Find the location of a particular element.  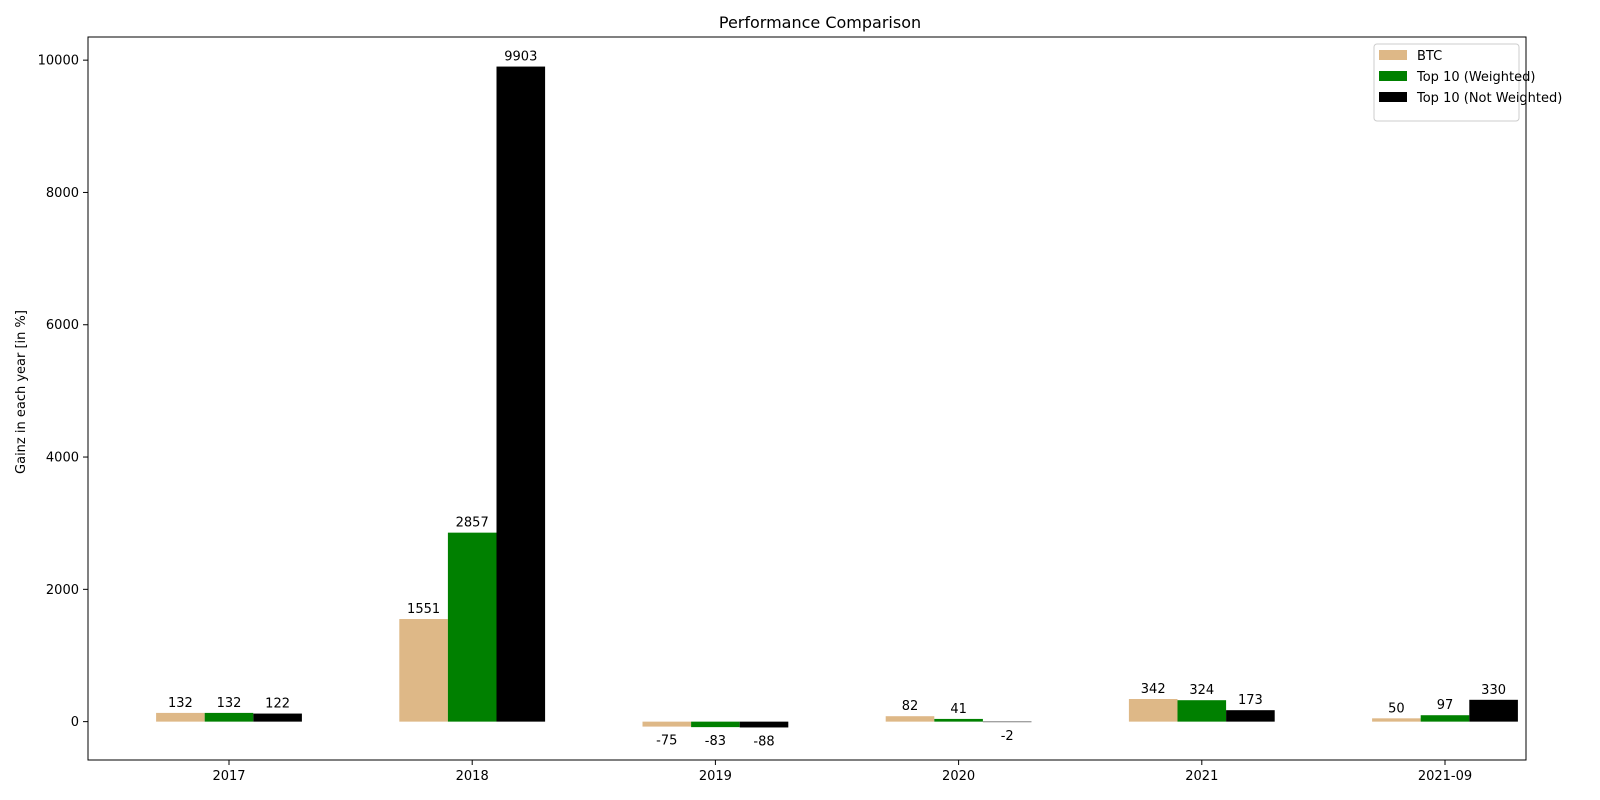

data-label: 97 is located at coordinates (1445, 705).